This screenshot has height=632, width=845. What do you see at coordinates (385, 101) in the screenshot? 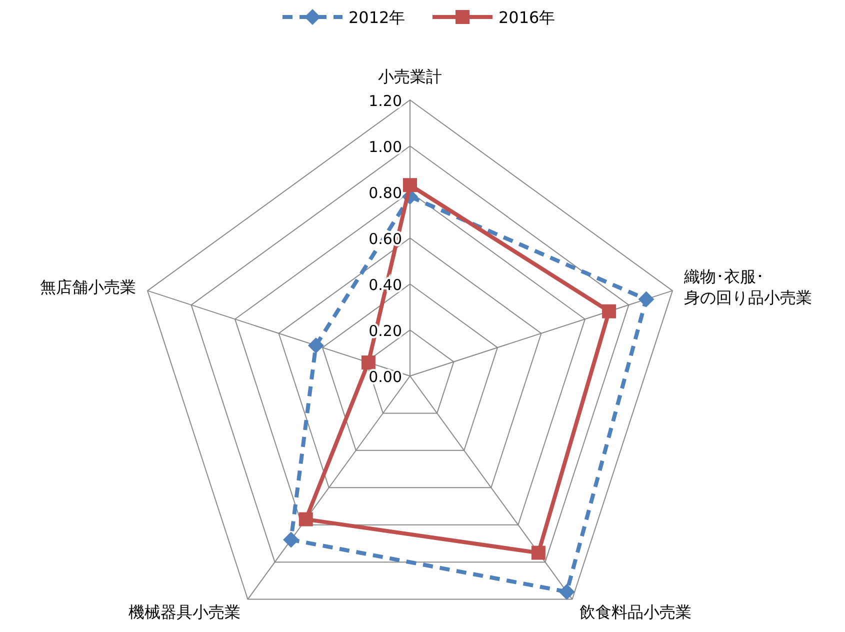
I see `y-tick-label: 1.20` at bounding box center [385, 101].